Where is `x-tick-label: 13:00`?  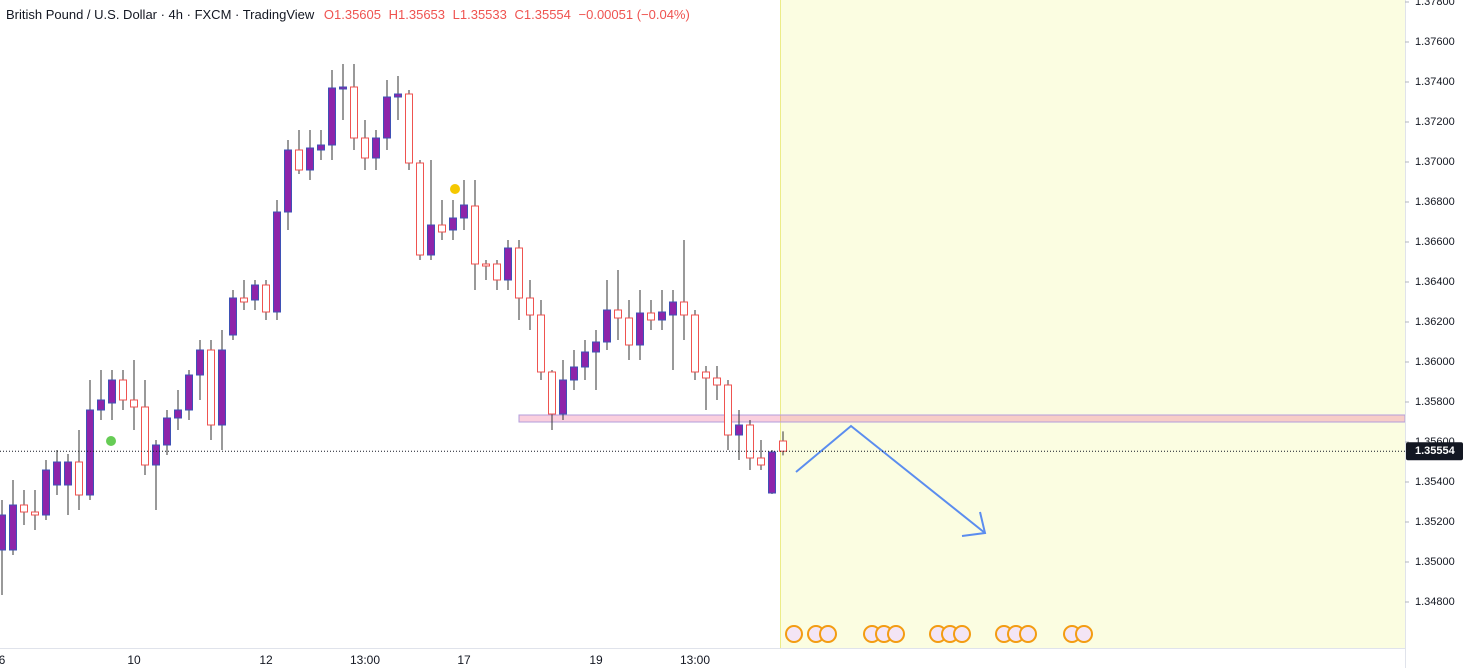
x-tick-label: 13:00 is located at coordinates (695, 660).